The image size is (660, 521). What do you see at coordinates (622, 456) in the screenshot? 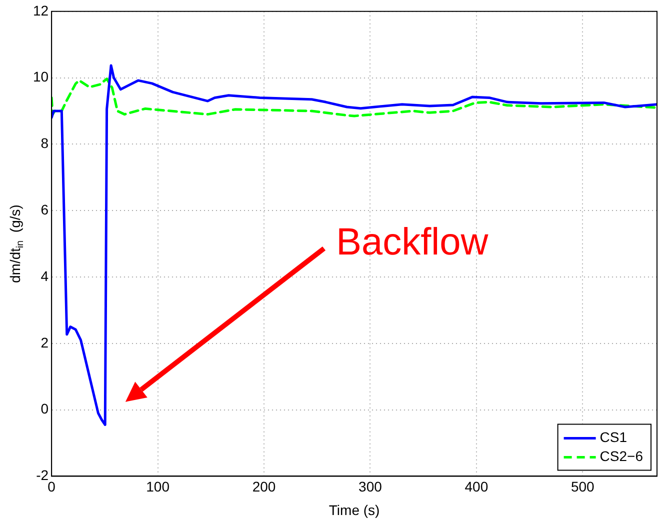
I see `legend-label: CS2−6` at bounding box center [622, 456].